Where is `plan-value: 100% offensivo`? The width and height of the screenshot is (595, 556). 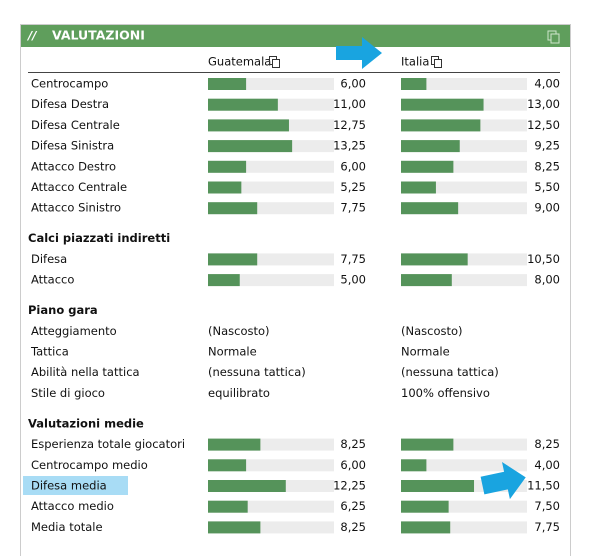
plan-value: 100% offensivo is located at coordinates (445, 393).